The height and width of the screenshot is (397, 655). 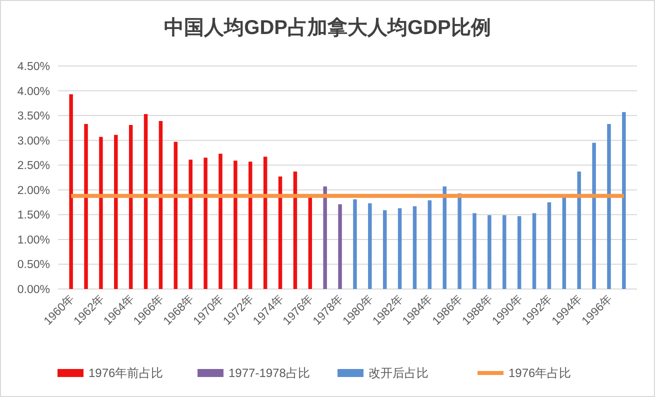 What do you see at coordinates (33, 265) in the screenshot?
I see `y-tick-label: 0.50%` at bounding box center [33, 265].